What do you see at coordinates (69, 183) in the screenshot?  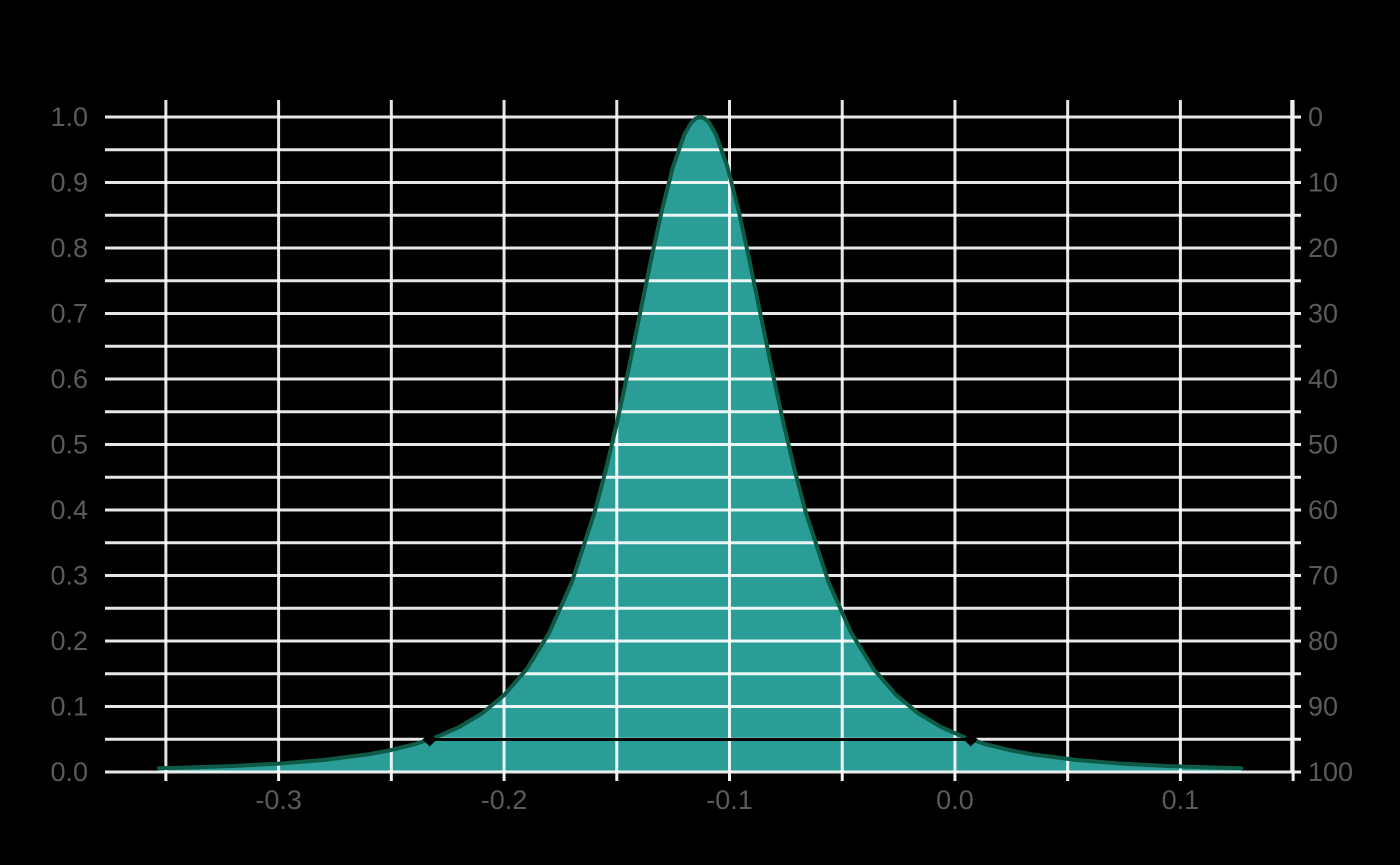 I see `y-left-tick-label: 0.9` at bounding box center [69, 183].